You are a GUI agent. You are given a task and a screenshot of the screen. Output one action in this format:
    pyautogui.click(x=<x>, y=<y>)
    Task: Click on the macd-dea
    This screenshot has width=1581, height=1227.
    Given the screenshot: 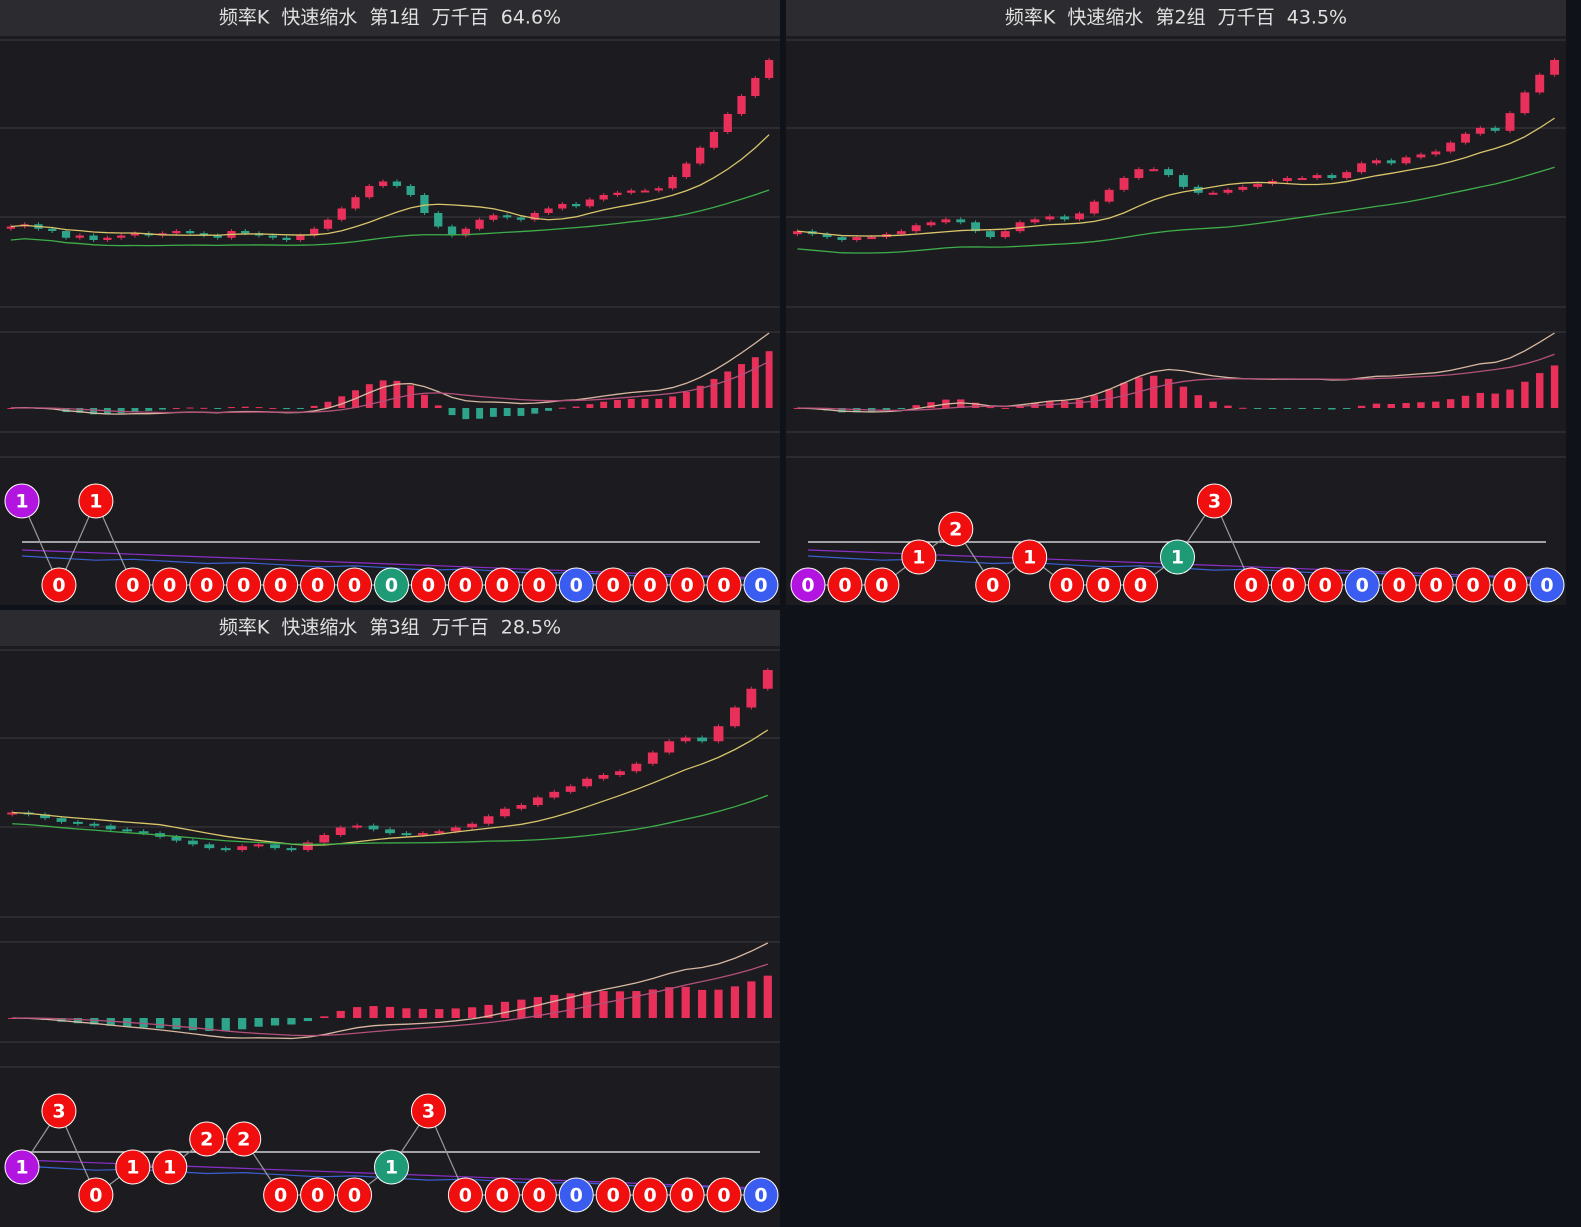 What is the action you would take?
    pyautogui.click(x=390, y=1000)
    